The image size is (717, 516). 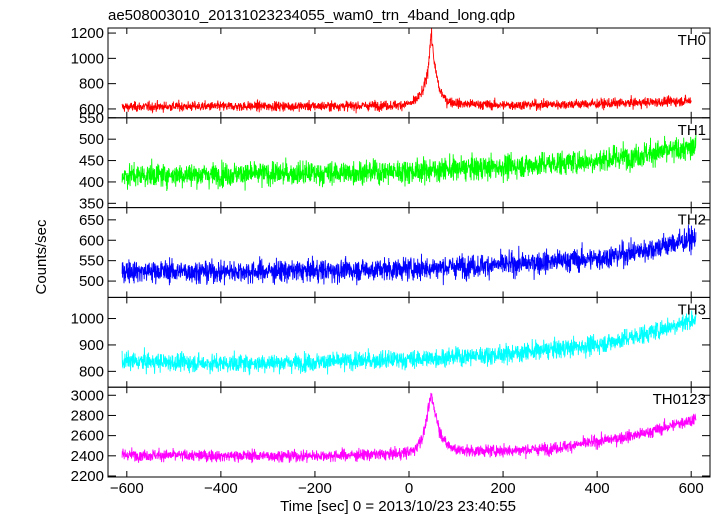 I want to click on x-tick-label: 200, so click(x=503, y=488).